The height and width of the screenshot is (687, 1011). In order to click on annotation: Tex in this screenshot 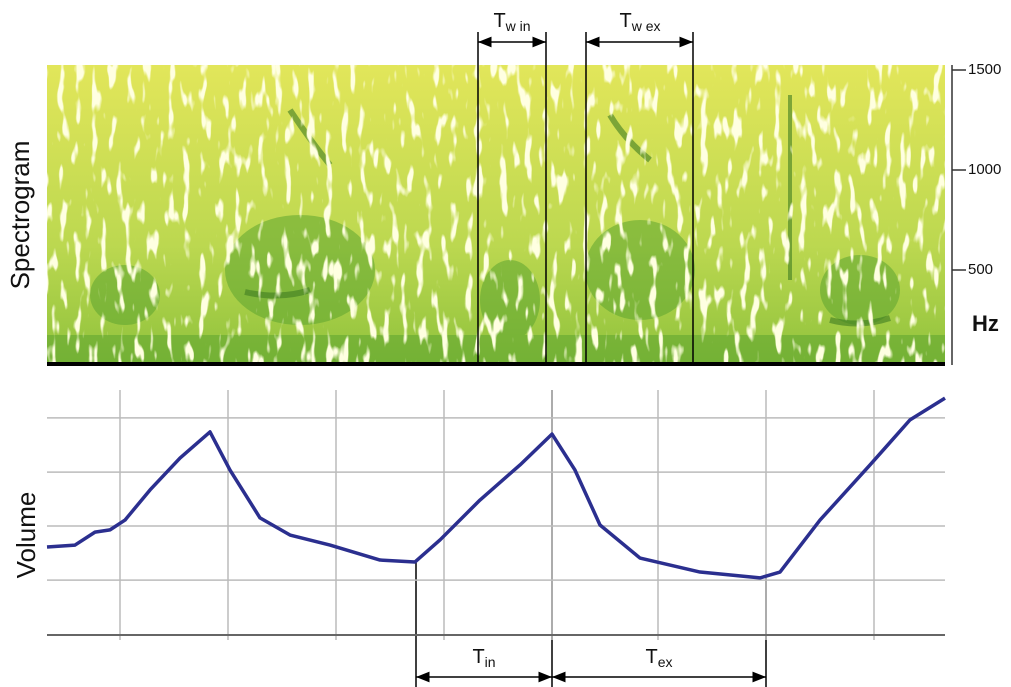, I will do `click(658, 657)`.